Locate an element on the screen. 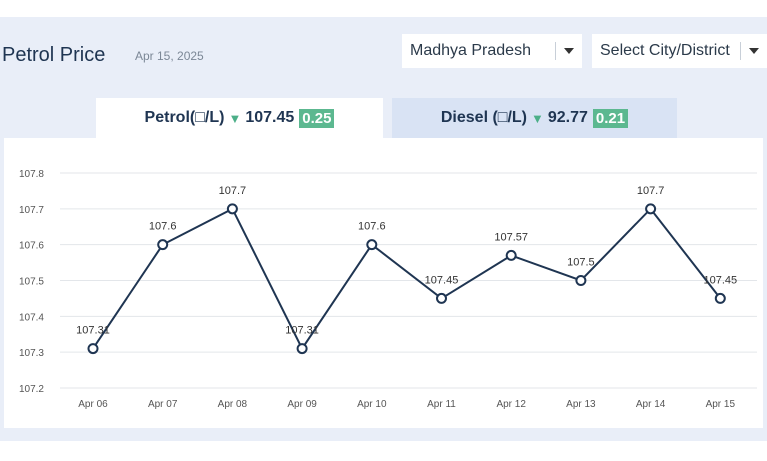  x-tick-label: Apr 11 is located at coordinates (441, 404).